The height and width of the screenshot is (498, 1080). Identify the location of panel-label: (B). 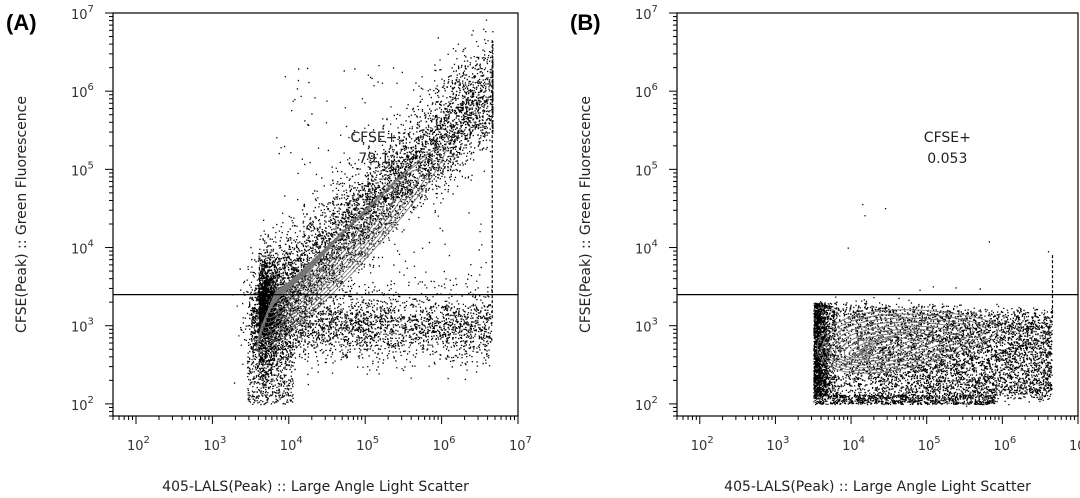
(585, 22).